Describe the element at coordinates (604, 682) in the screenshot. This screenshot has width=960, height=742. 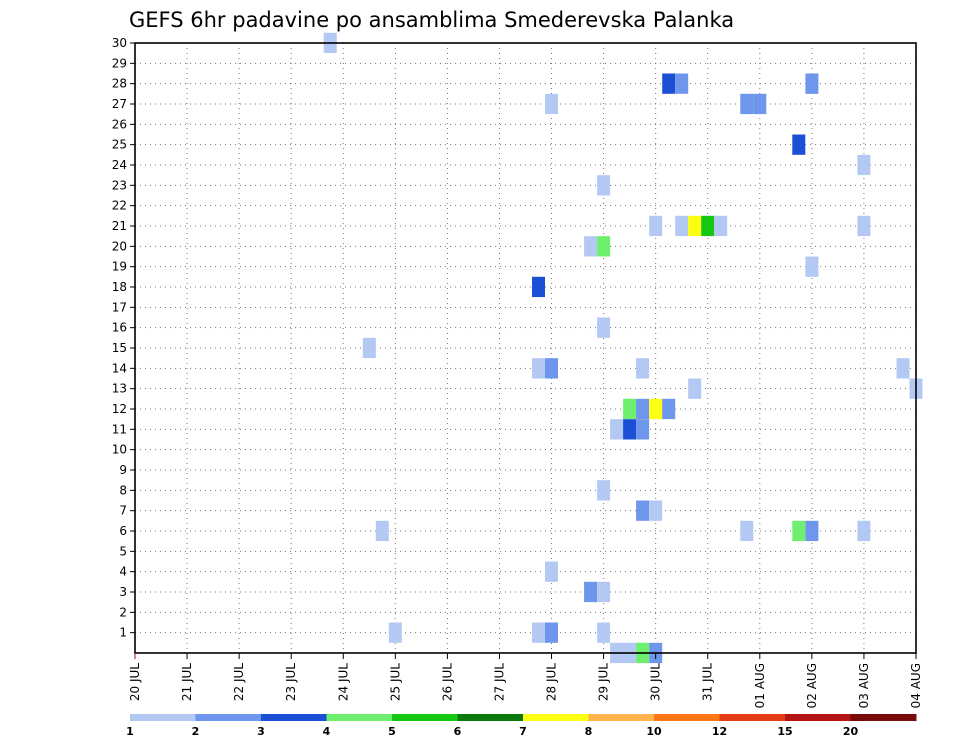
I see `x-tick-label: 29 JUL` at that location.